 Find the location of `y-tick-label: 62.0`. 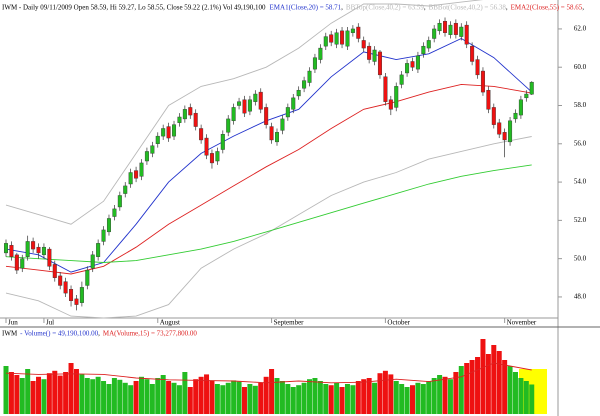

y-tick-label: 62.0 is located at coordinates (580, 29).